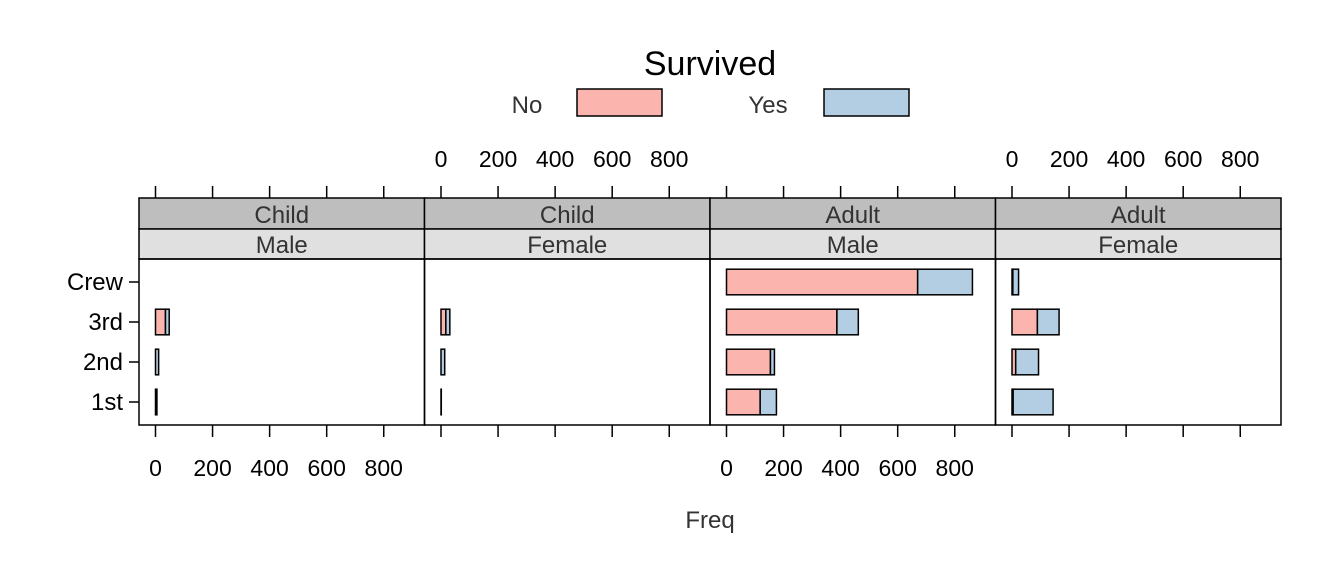  What do you see at coordinates (711, 103) in the screenshot?
I see `legend: No Yes` at bounding box center [711, 103].